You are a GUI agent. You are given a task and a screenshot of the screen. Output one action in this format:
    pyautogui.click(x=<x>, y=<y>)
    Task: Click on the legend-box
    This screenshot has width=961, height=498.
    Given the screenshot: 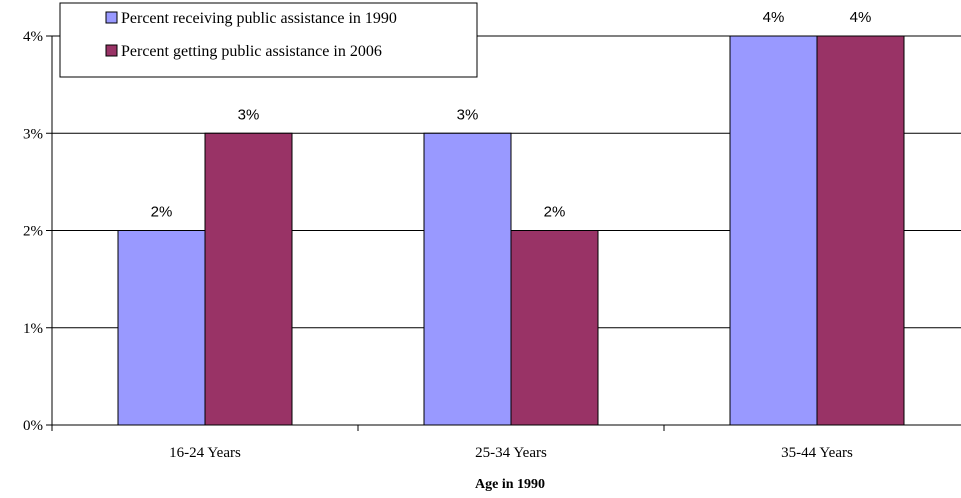 What is the action you would take?
    pyautogui.click(x=268, y=40)
    